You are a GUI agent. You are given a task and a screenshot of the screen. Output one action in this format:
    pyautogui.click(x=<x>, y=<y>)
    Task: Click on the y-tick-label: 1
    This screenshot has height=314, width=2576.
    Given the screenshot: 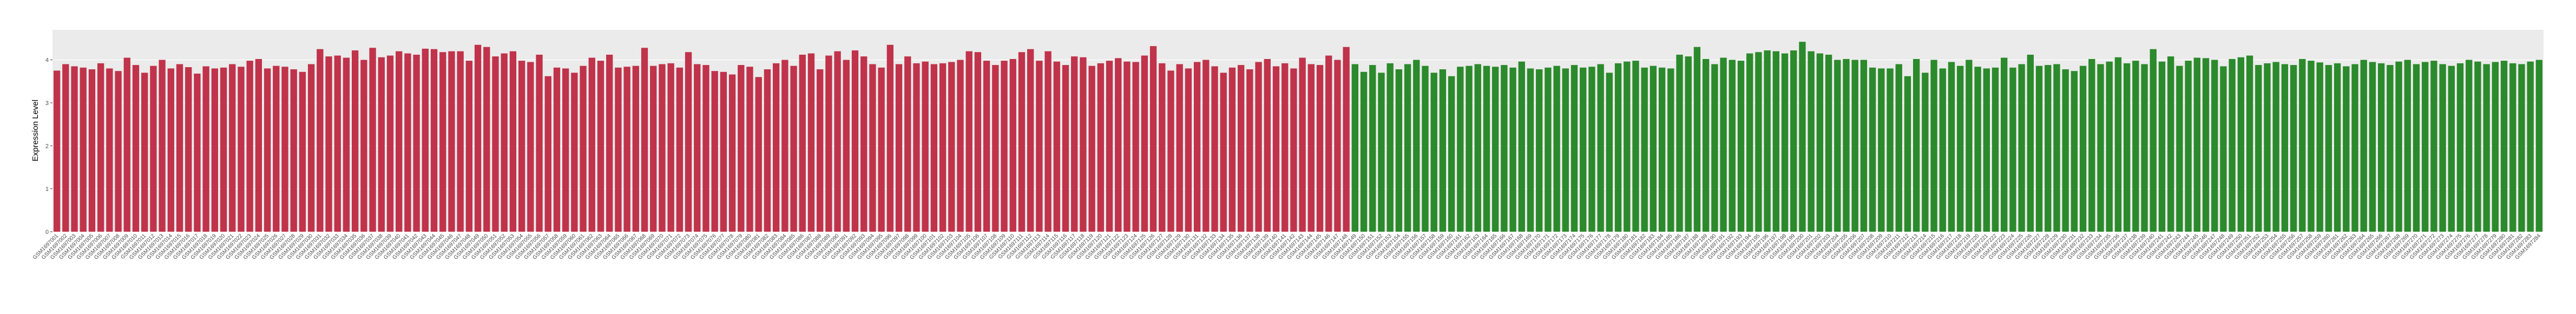 What is the action you would take?
    pyautogui.click(x=47, y=189)
    